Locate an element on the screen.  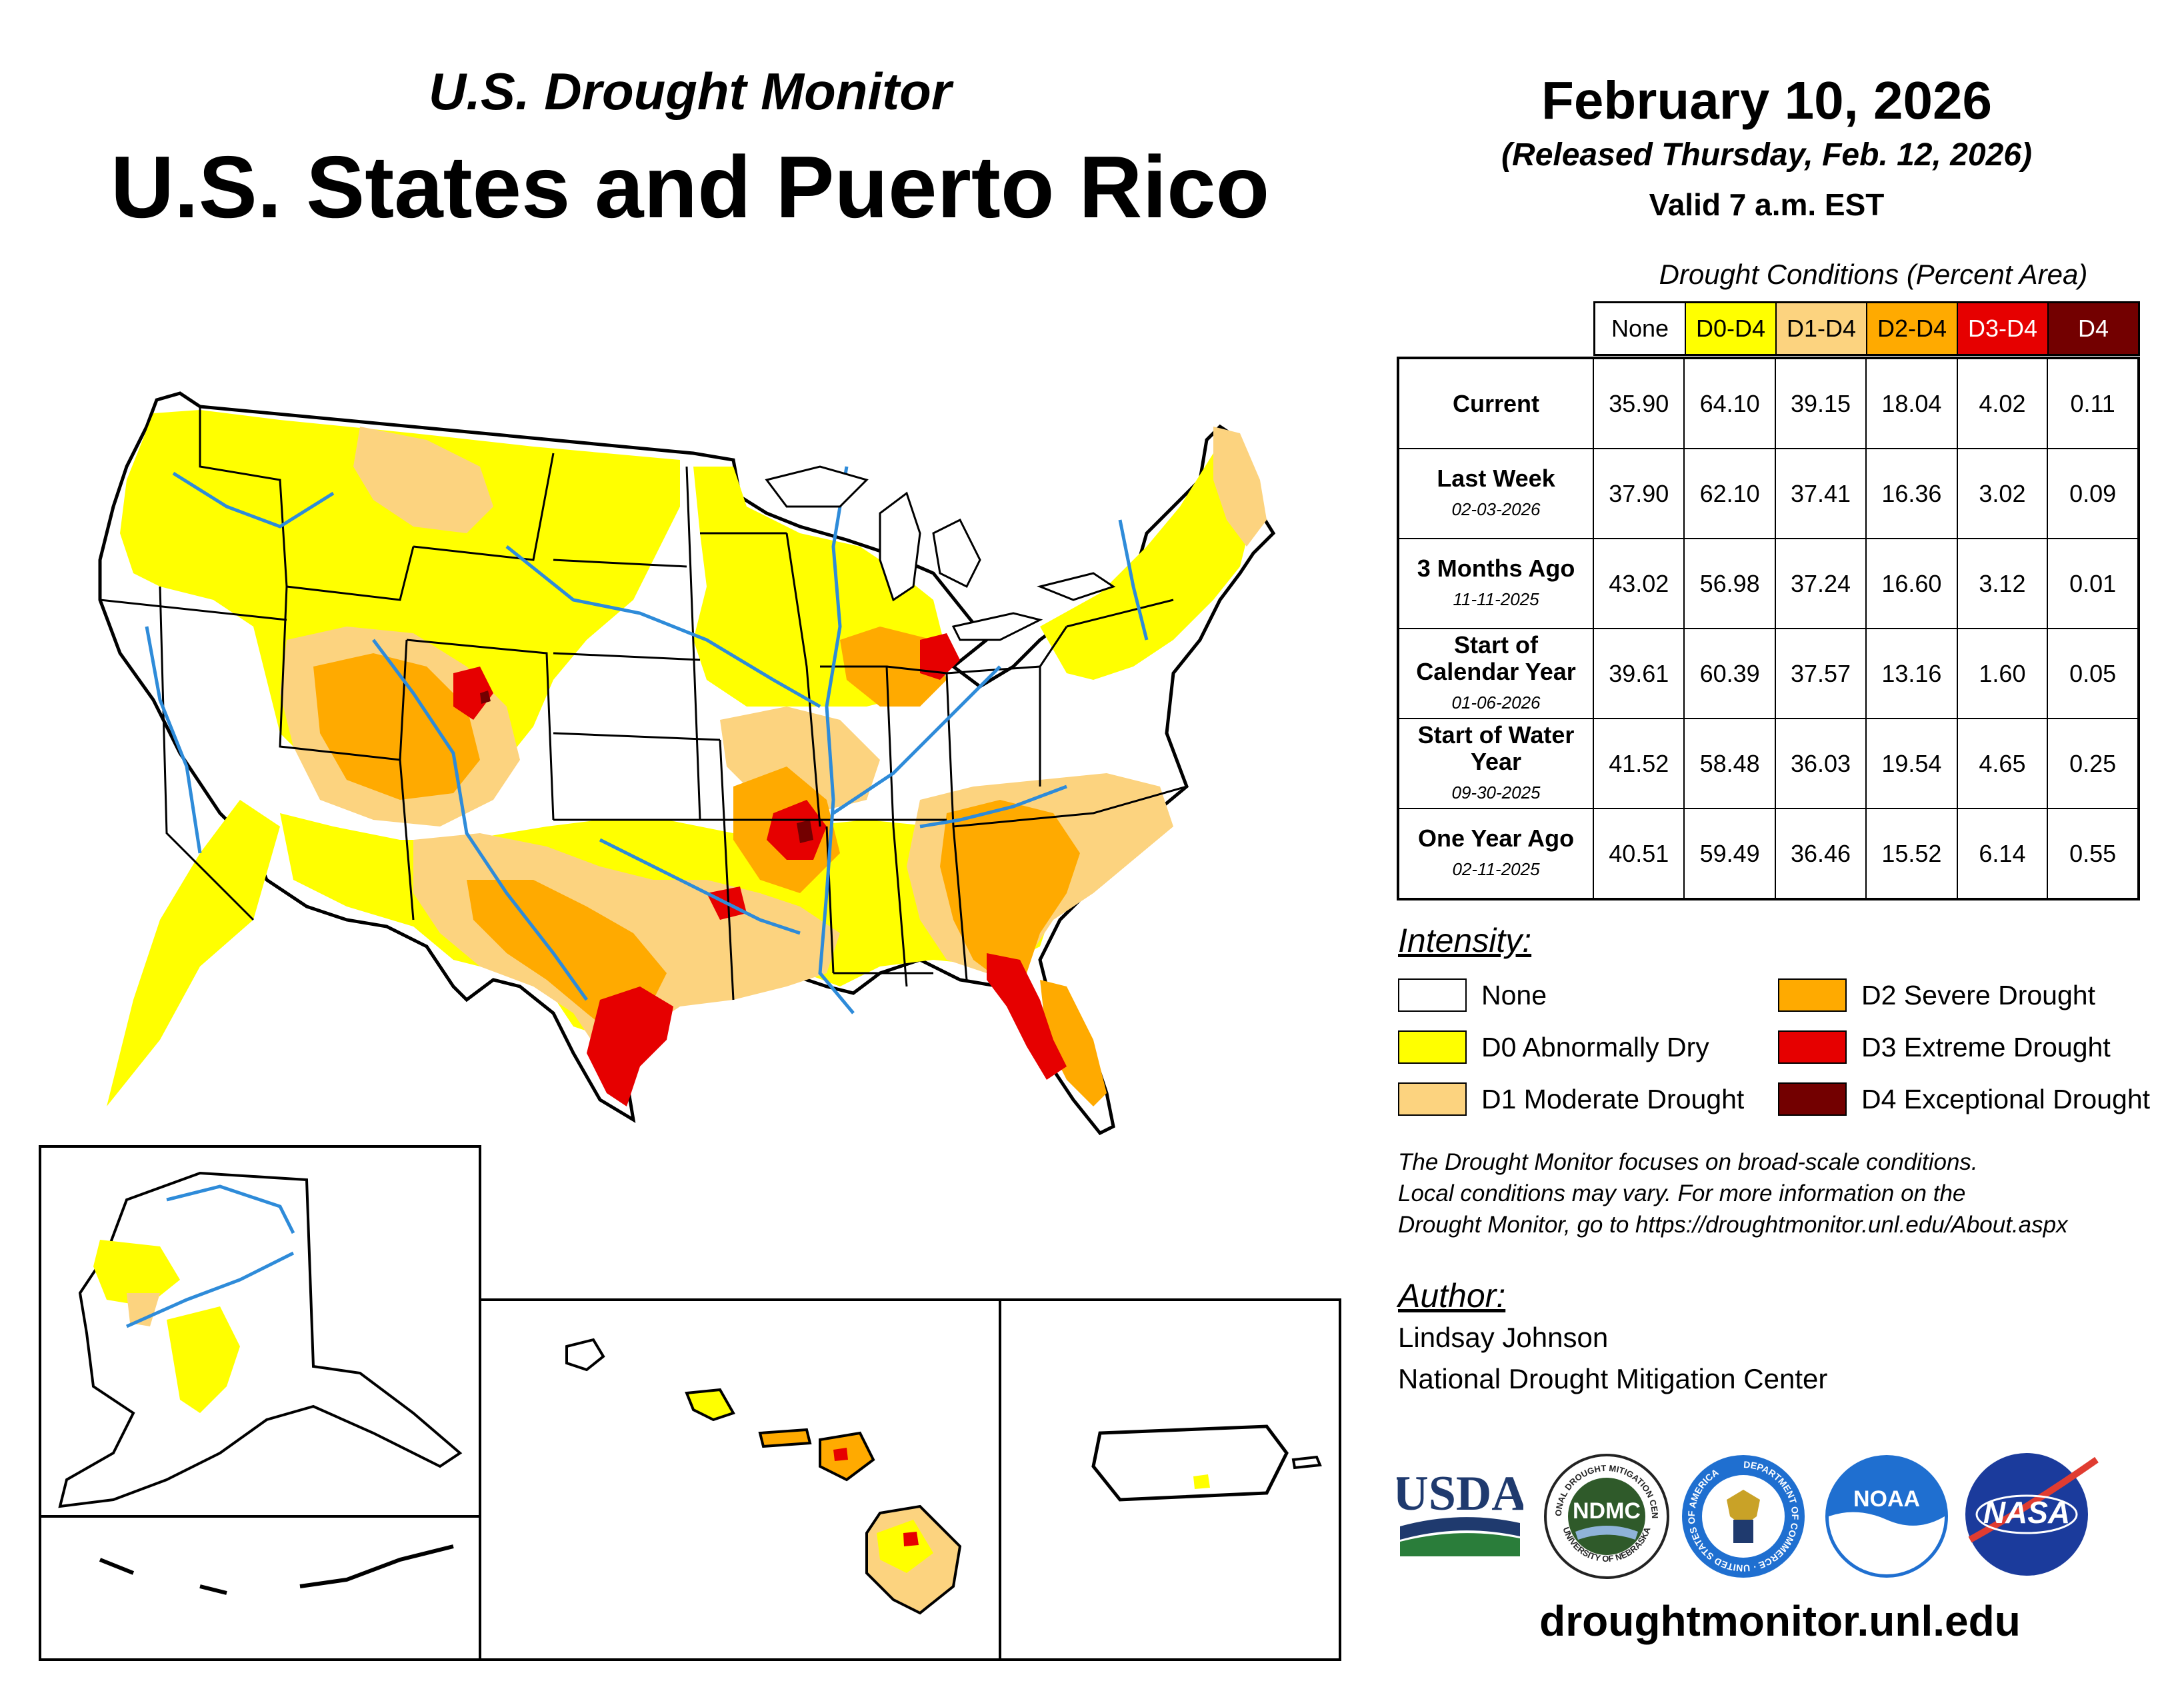
valid-time: Valid 7 a.m. EST is located at coordinates (1767, 204).